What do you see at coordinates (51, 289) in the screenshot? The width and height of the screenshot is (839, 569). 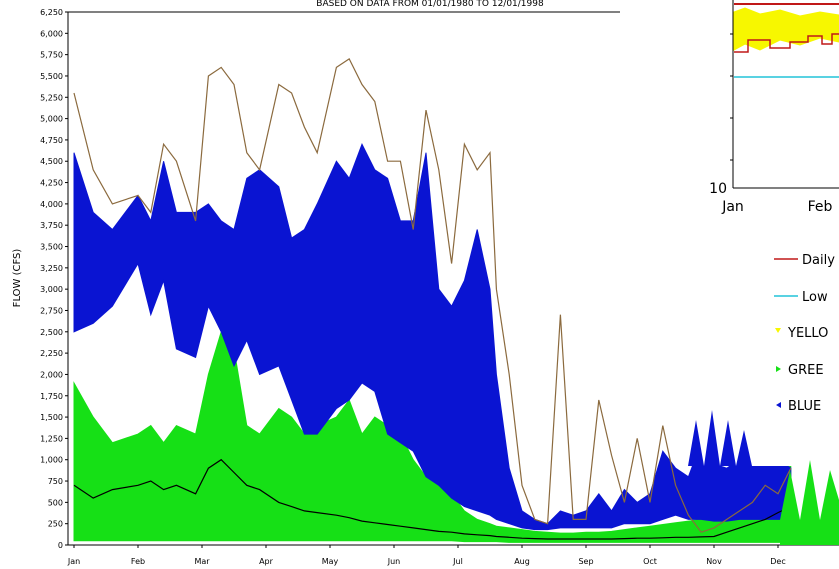 I see `y-tick-label: 3,000` at bounding box center [51, 289].